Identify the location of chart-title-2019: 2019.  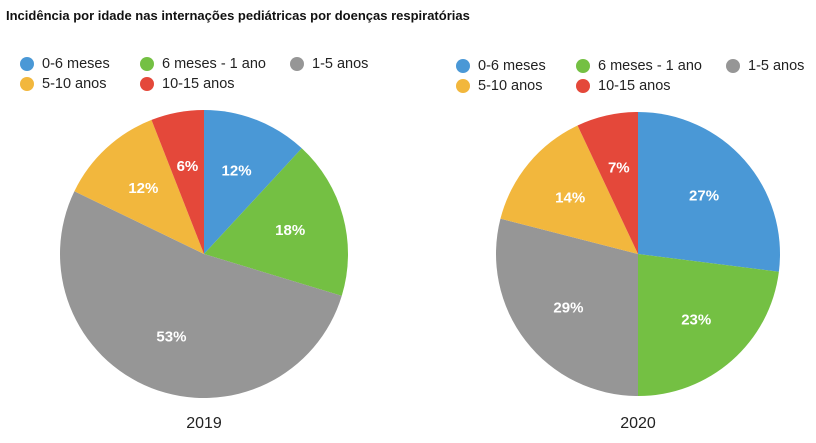
(204, 423).